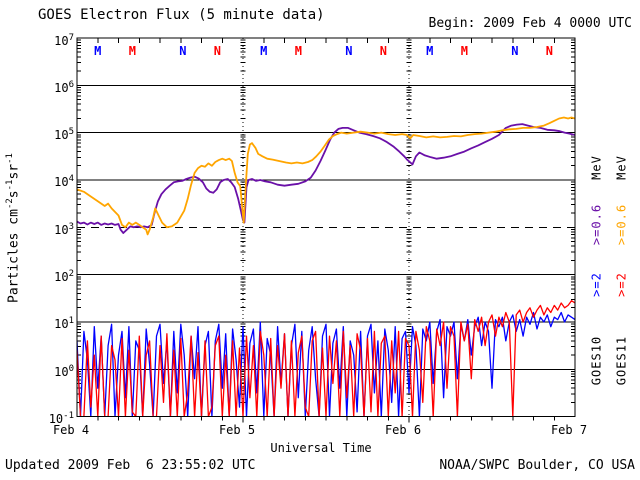 This screenshot has width=640, height=480. I want to click on begin-timestamp: Begin: 2009 Feb 4 0000 UTC, so click(530, 23).